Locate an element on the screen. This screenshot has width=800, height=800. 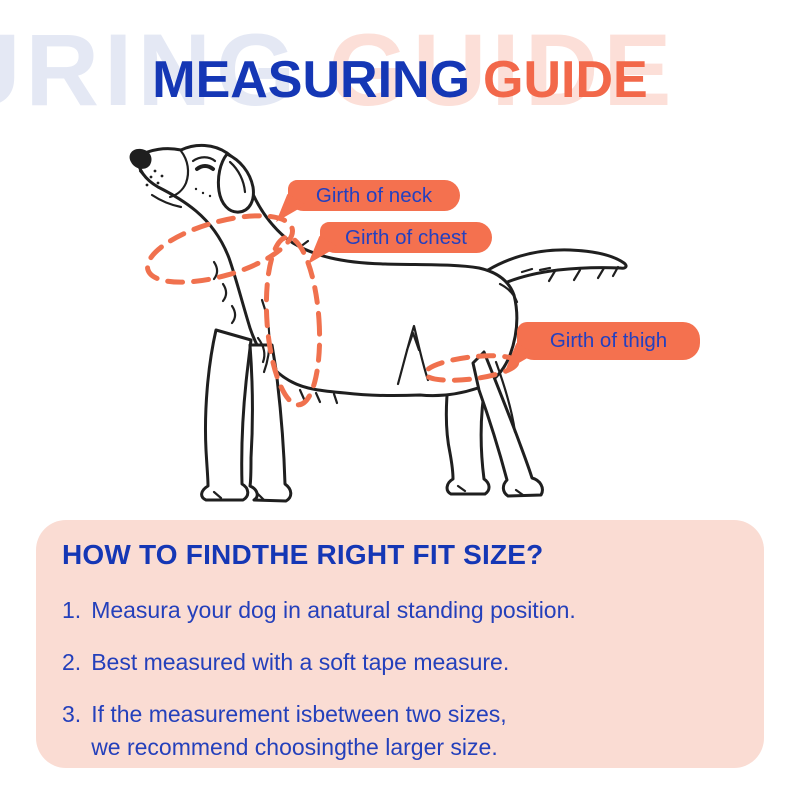
label-girth-of-thigh-text: Girth of thigh is located at coordinates (608, 340).